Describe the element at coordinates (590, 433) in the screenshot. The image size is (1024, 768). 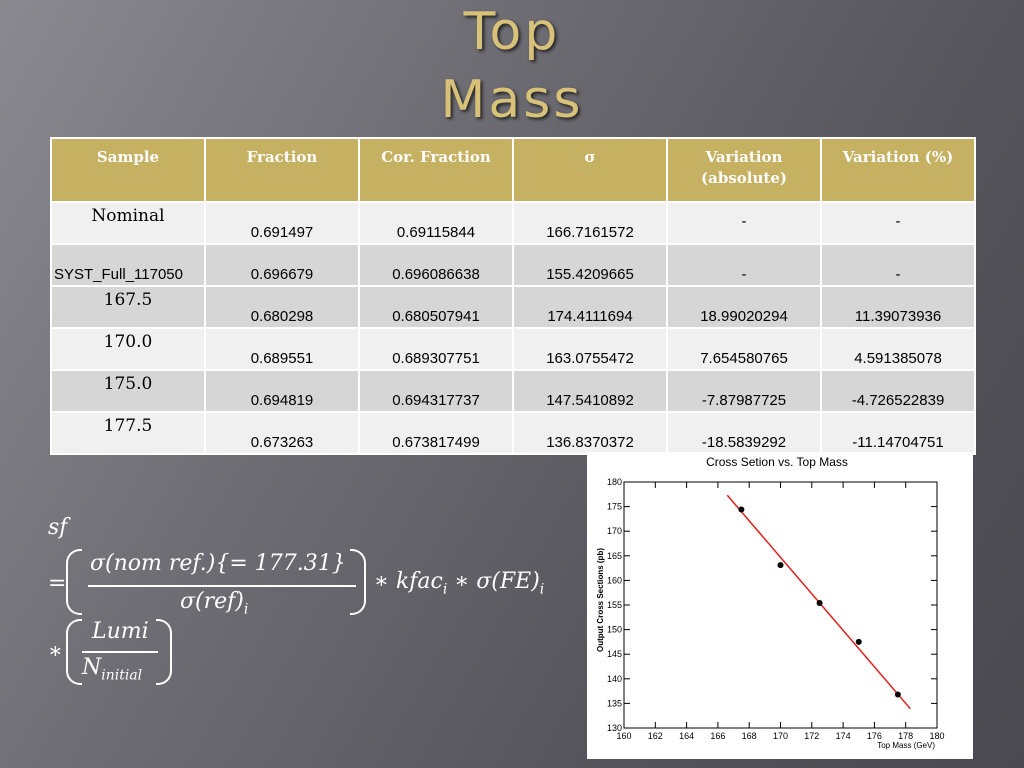
I see `cell-sigma: 136.8370372` at that location.